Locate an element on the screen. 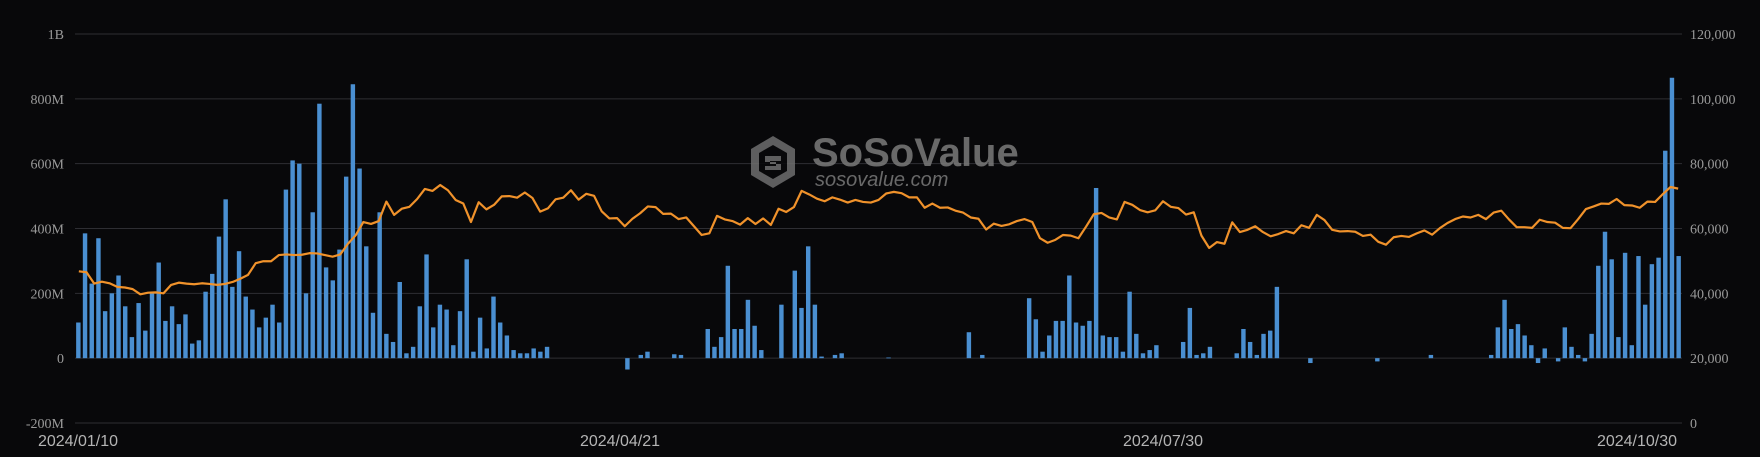 The image size is (1760, 457). right-tick-label: 0 is located at coordinates (1693, 424).